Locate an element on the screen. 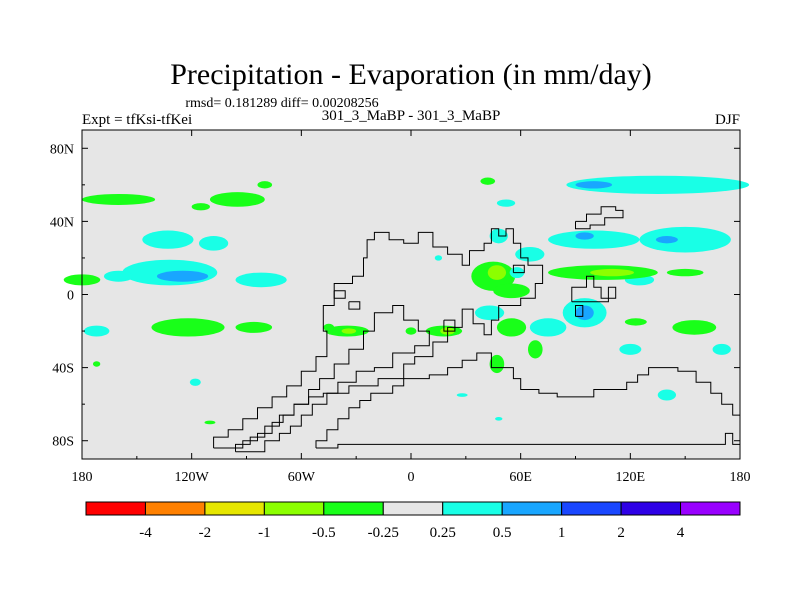 The image size is (800, 600). outline-island-b is located at coordinates (354, 305).